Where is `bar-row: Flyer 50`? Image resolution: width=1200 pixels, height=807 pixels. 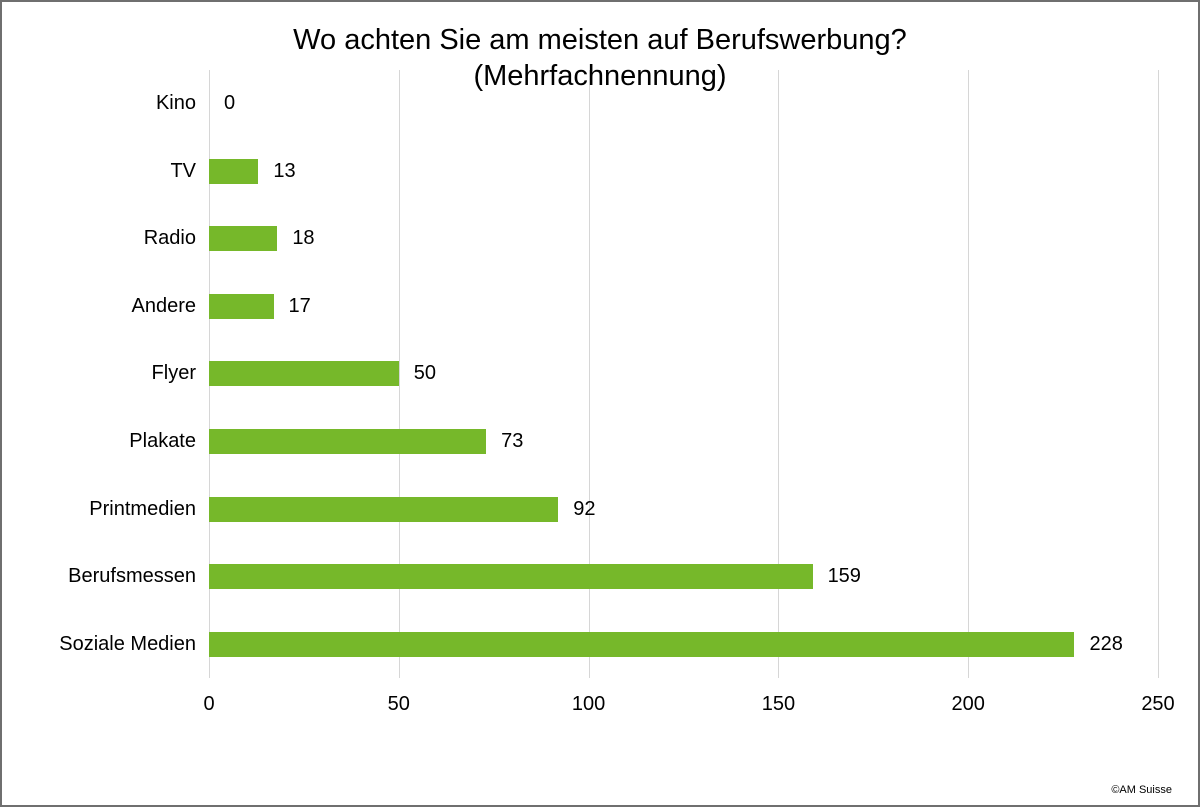
bar-row: Flyer 50 is located at coordinates (655, 374).